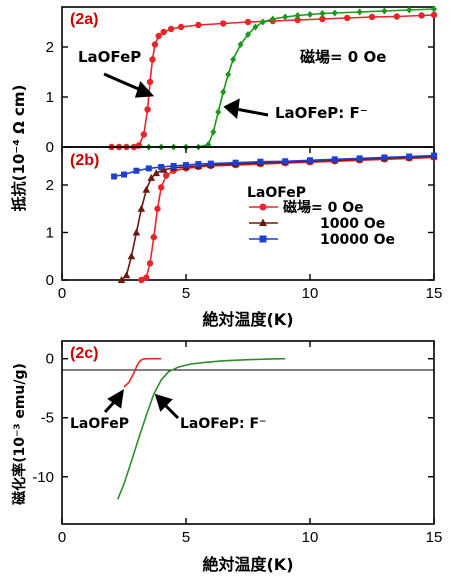 This screenshot has width=450, height=576. I want to click on arrow-2a-laofepf-head, so click(231, 109).